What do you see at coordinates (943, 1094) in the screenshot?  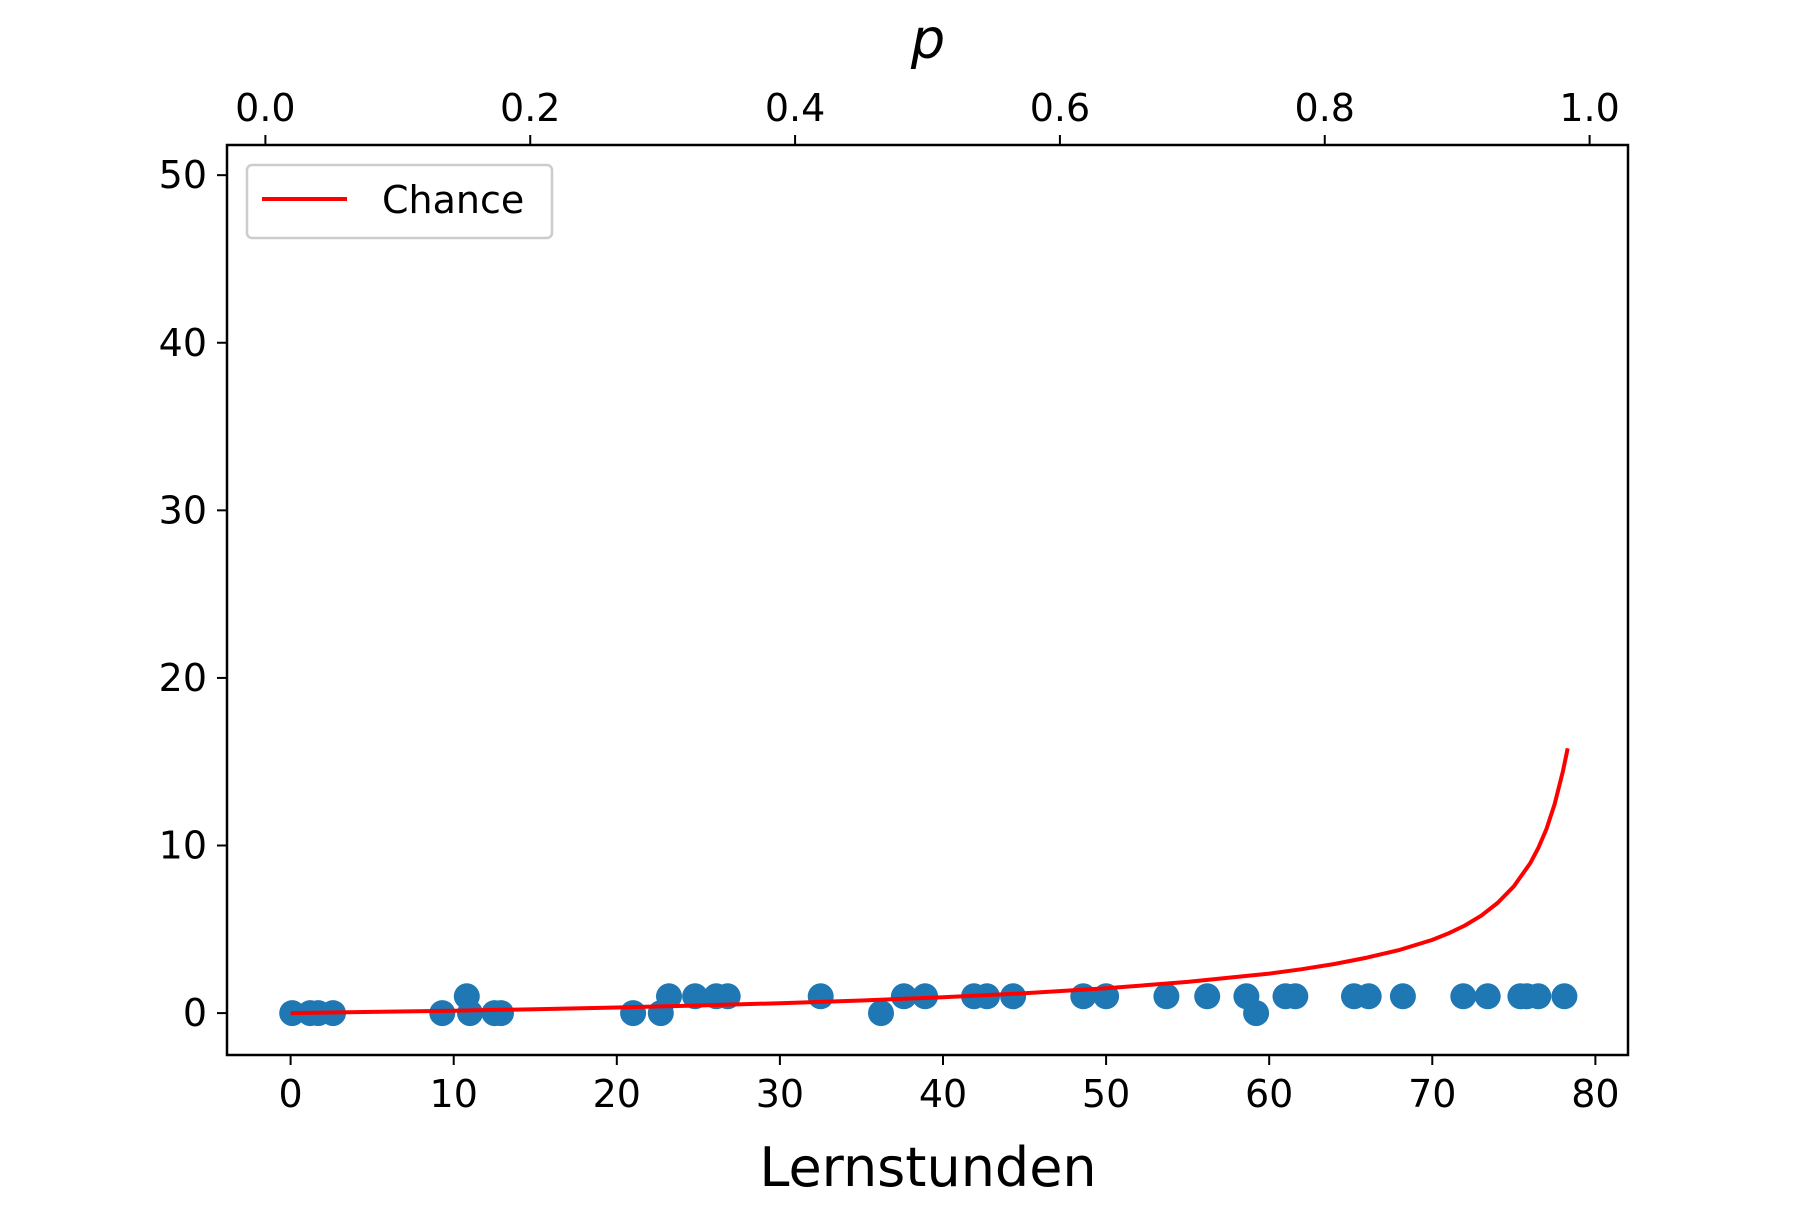 I see `x-tick-label: 40` at bounding box center [943, 1094].